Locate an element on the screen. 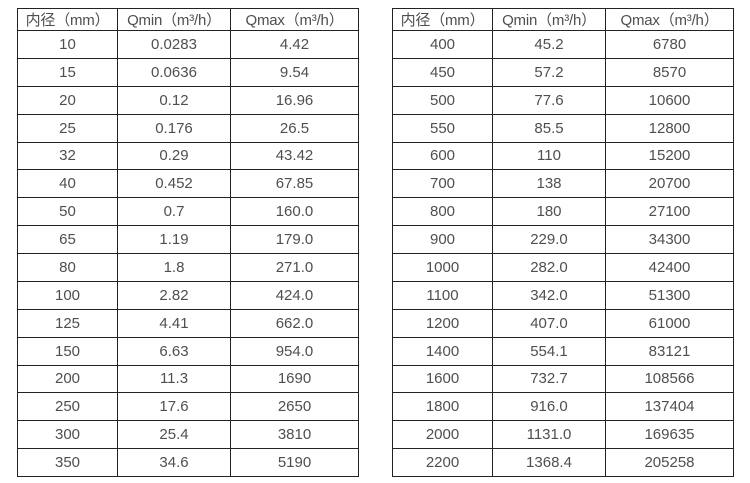 Image resolution: width=750 pixels, height=483 pixels. table-cell: 61000 is located at coordinates (669, 323).